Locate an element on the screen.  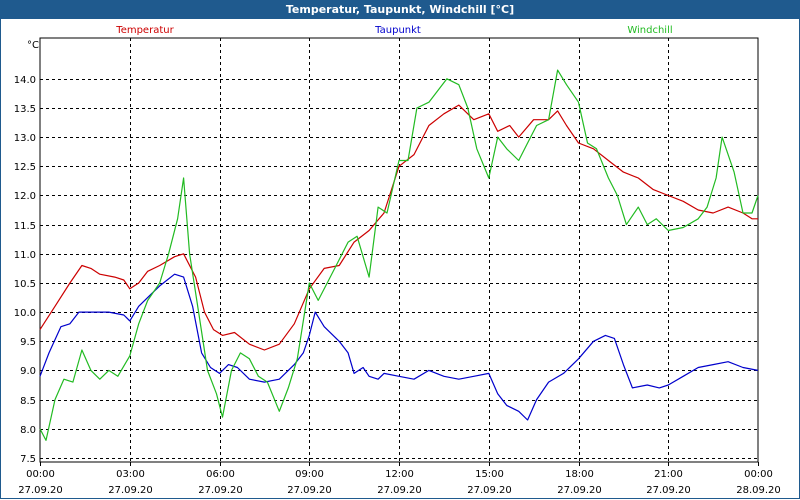
y-tick-label: 10.5 is located at coordinates (25, 284).